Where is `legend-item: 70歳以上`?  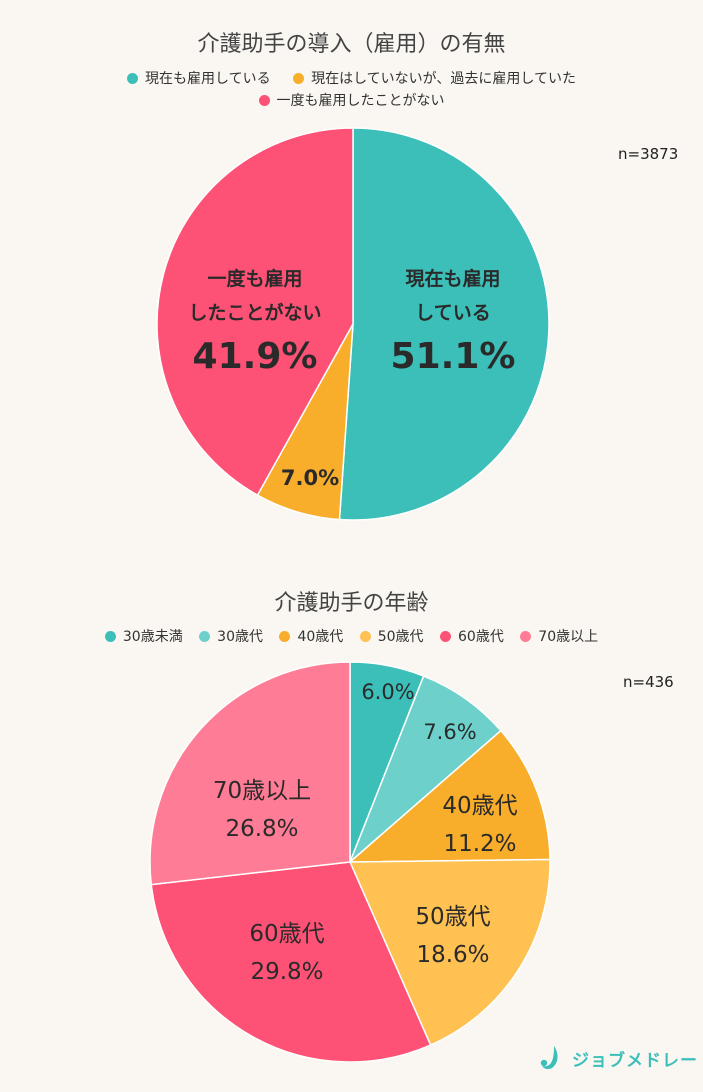 legend-item: 70歳以上 is located at coordinates (559, 637).